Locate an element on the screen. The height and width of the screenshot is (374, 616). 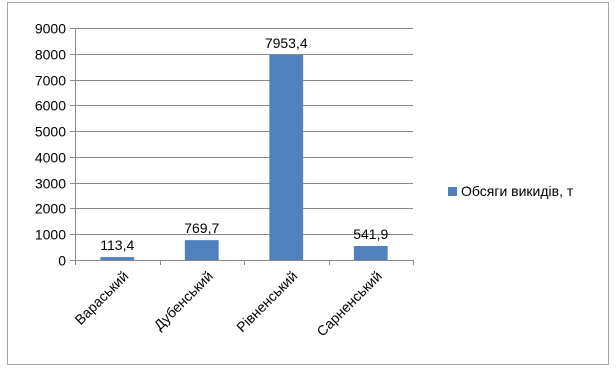
y-tick-label: 4000 is located at coordinates (50, 158).